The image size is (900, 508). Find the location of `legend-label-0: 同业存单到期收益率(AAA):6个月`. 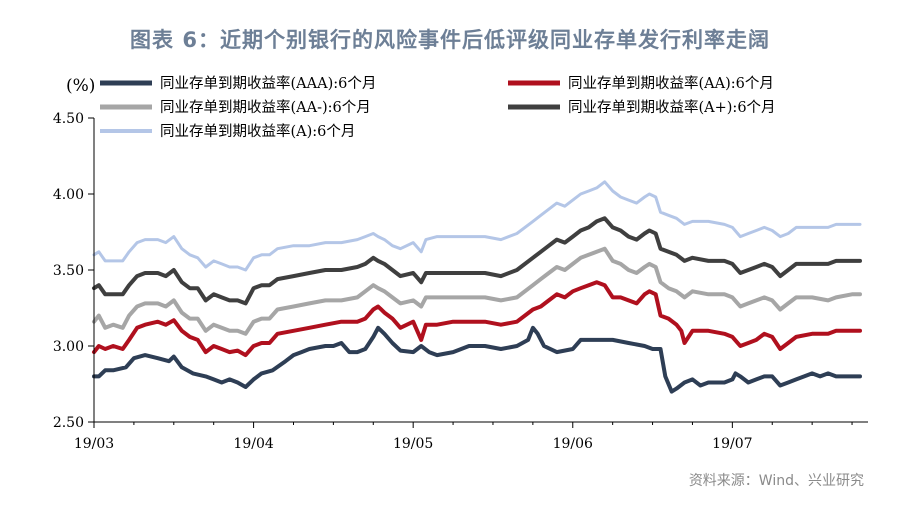

legend-label-0: 同业存单到期收益率(AAA):6个月 is located at coordinates (268, 83).